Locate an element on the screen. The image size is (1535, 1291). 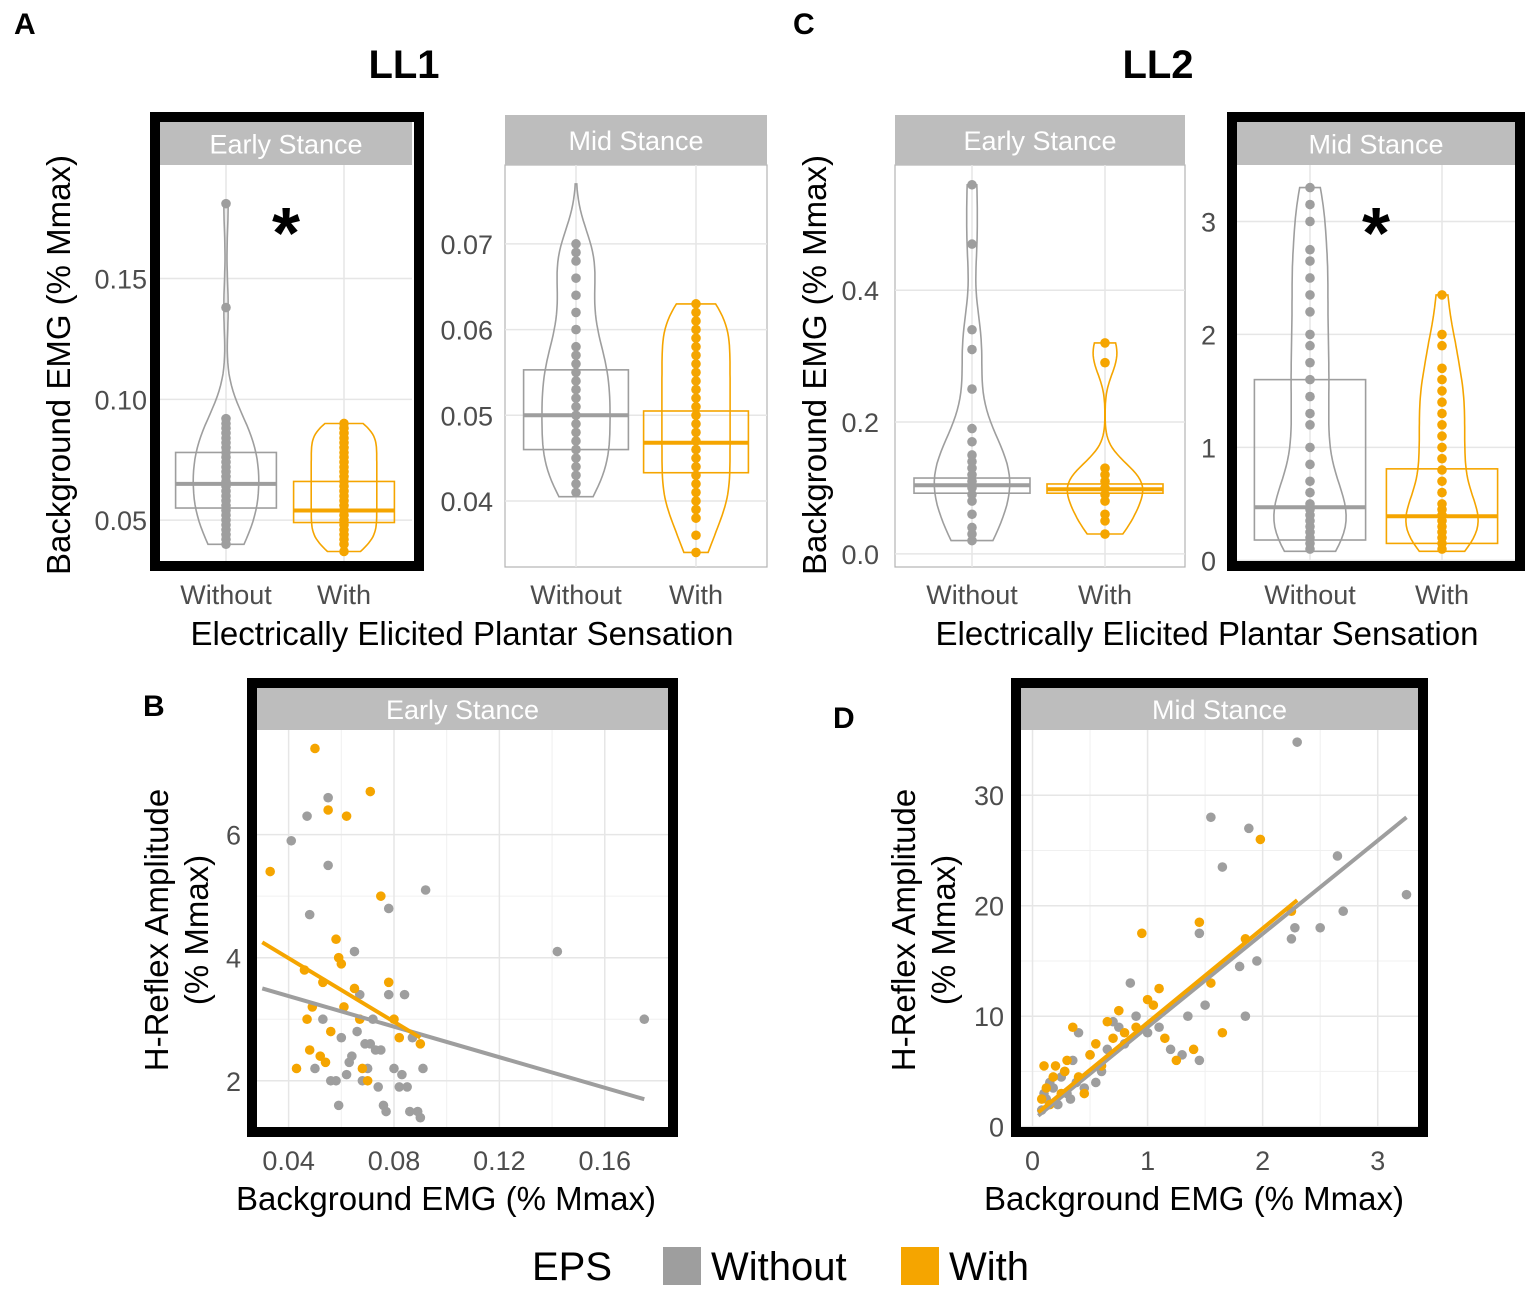
xtick-label-B-3: 0.16 is located at coordinates (604, 1161).